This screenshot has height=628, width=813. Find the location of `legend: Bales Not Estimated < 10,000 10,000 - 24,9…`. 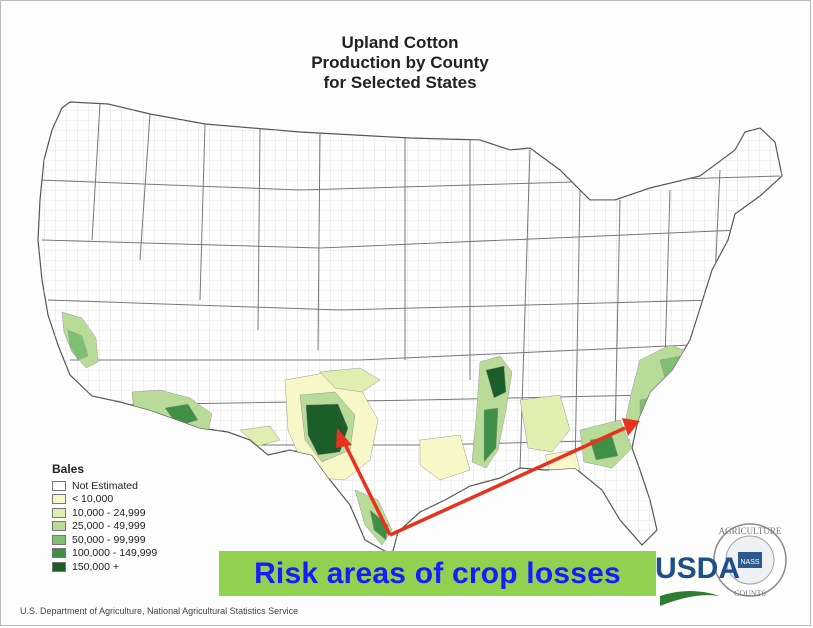

legend: Bales Not Estimated < 10,000 10,000 - 24,9… is located at coordinates (142, 518).